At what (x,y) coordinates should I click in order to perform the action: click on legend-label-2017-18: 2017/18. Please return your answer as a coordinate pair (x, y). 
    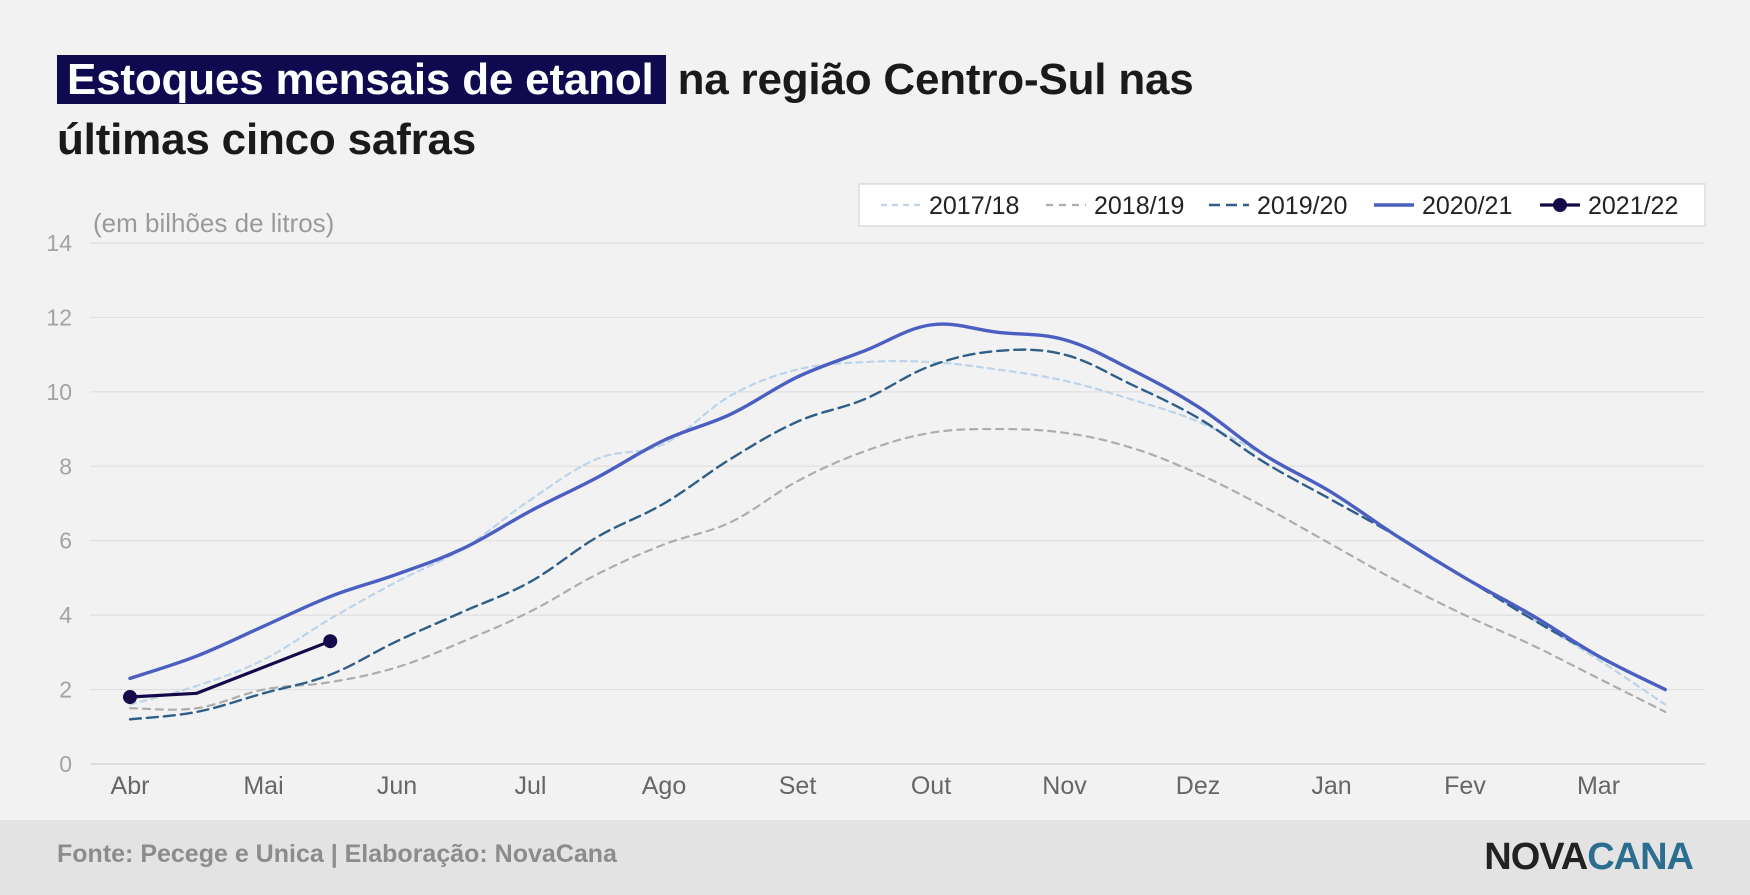
    Looking at the image, I should click on (974, 206).